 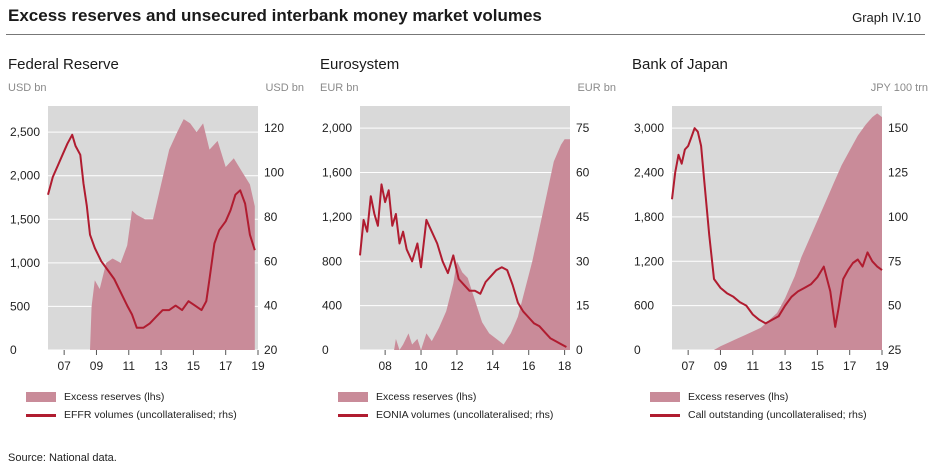 What do you see at coordinates (27, 88) in the screenshot?
I see `left-axis-unit: USD bn` at bounding box center [27, 88].